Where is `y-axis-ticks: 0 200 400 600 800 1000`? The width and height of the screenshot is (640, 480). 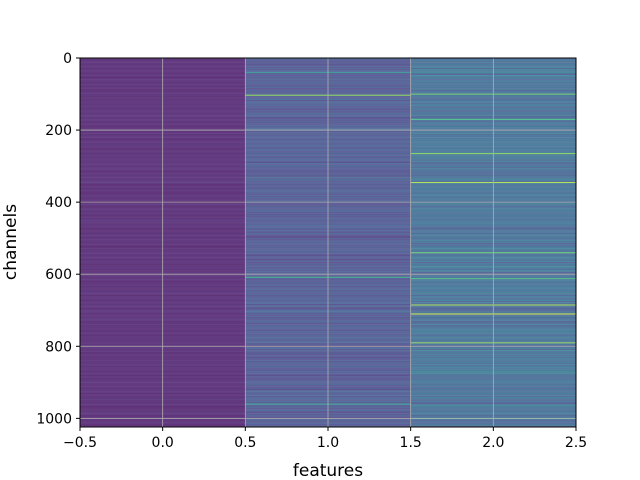
y-axis-ticks: 0 200 400 600 800 1000 is located at coordinates (58, 239).